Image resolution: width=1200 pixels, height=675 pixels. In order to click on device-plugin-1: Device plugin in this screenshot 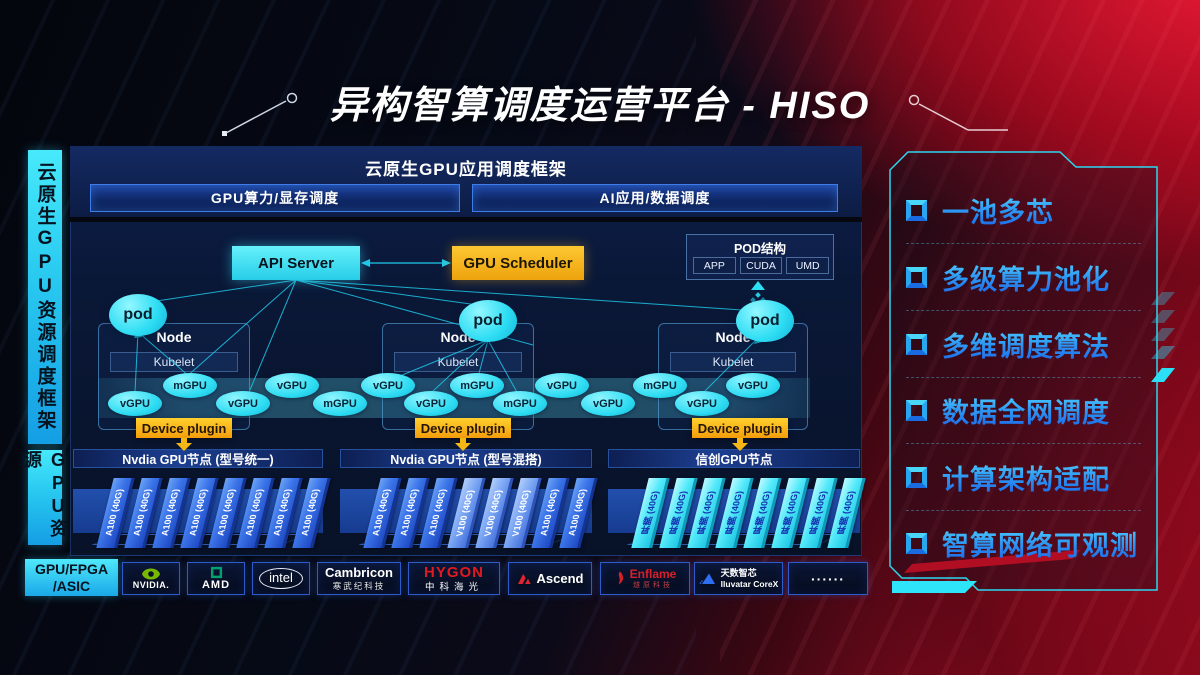, I will do `click(184, 428)`.